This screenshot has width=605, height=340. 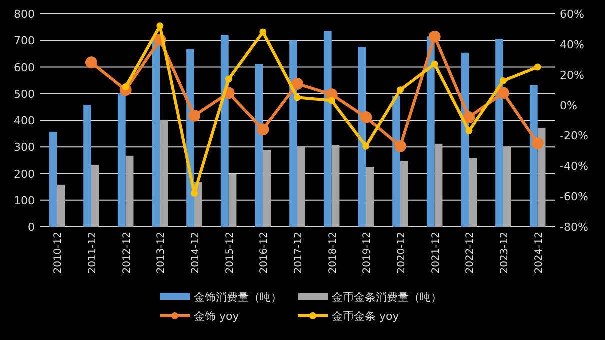 What do you see at coordinates (31, 227) in the screenshot?
I see `y-tick-label: 0` at bounding box center [31, 227].